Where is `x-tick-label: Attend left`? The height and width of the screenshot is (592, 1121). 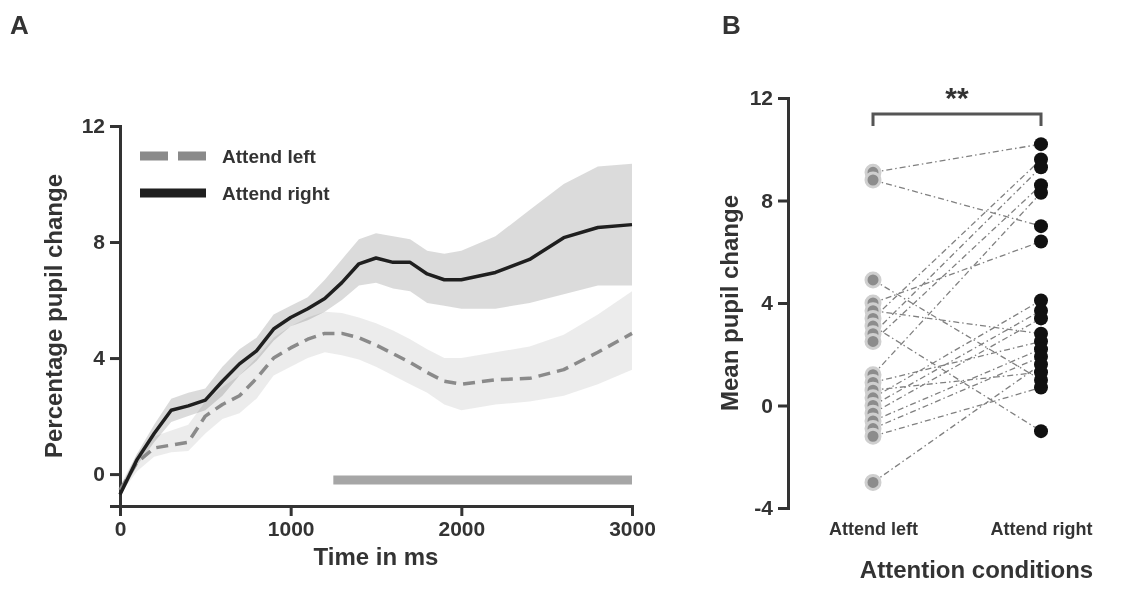
x-tick-label: Attend left is located at coordinates (873, 528).